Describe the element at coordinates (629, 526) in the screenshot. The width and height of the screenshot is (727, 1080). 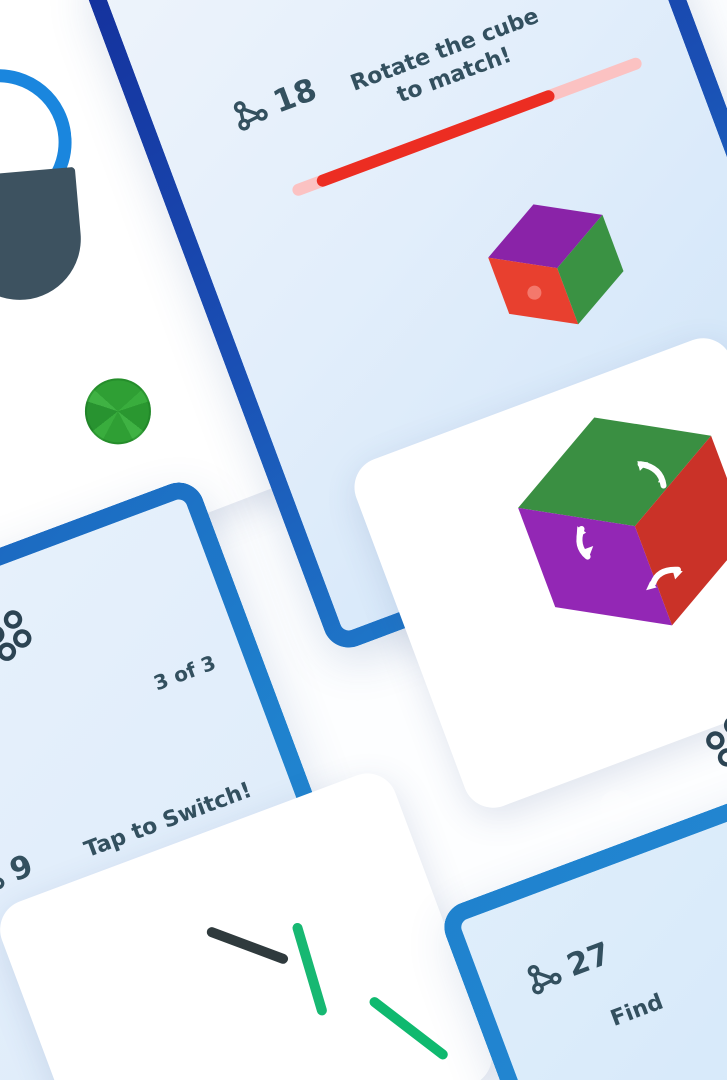
I see `rotation-arrows` at that location.